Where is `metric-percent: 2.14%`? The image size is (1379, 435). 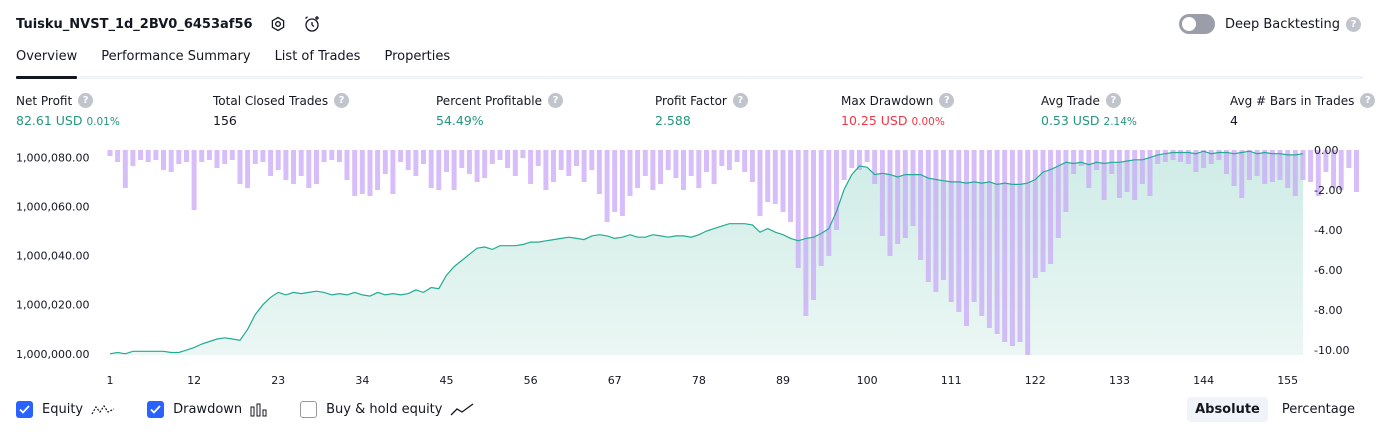
metric-percent: 2.14% is located at coordinates (1120, 122).